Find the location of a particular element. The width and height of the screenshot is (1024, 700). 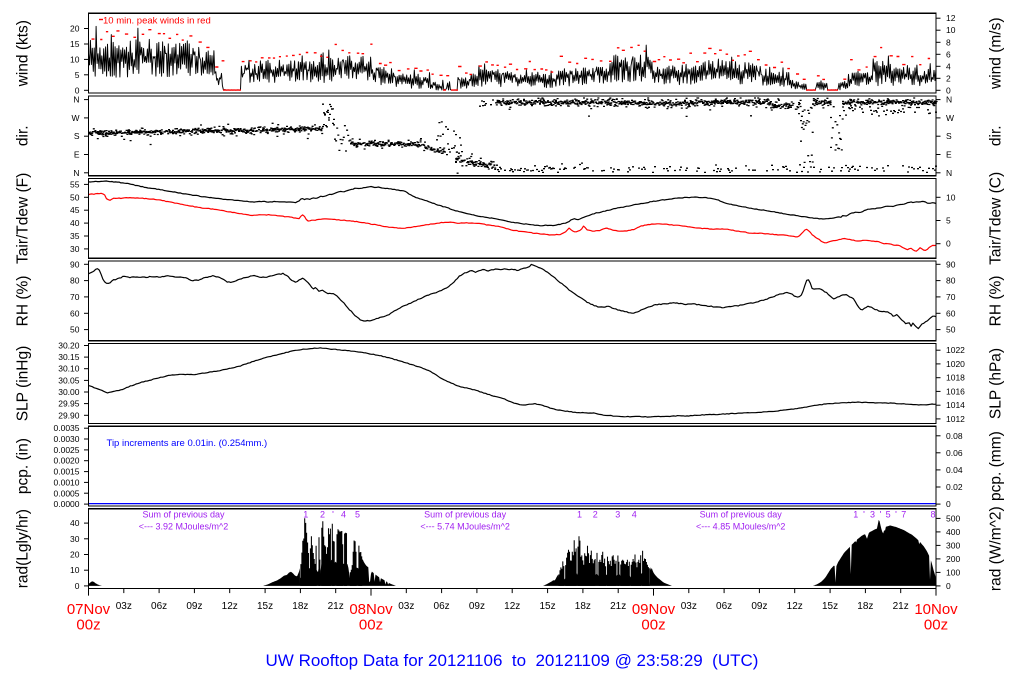

svg-text: 0.04 is located at coordinates (954, 470).